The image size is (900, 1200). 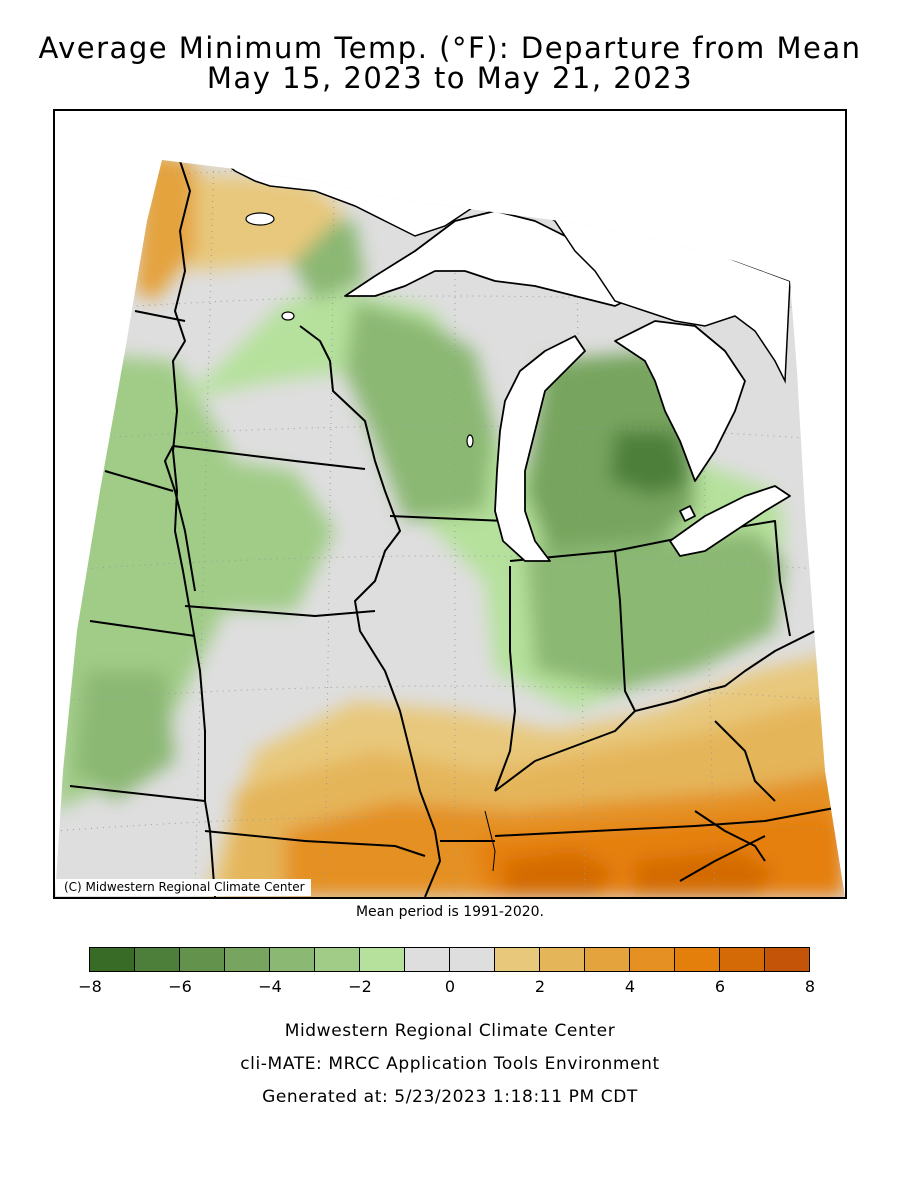 What do you see at coordinates (540, 986) in the screenshot?
I see `legend-tick-label: 2` at bounding box center [540, 986].